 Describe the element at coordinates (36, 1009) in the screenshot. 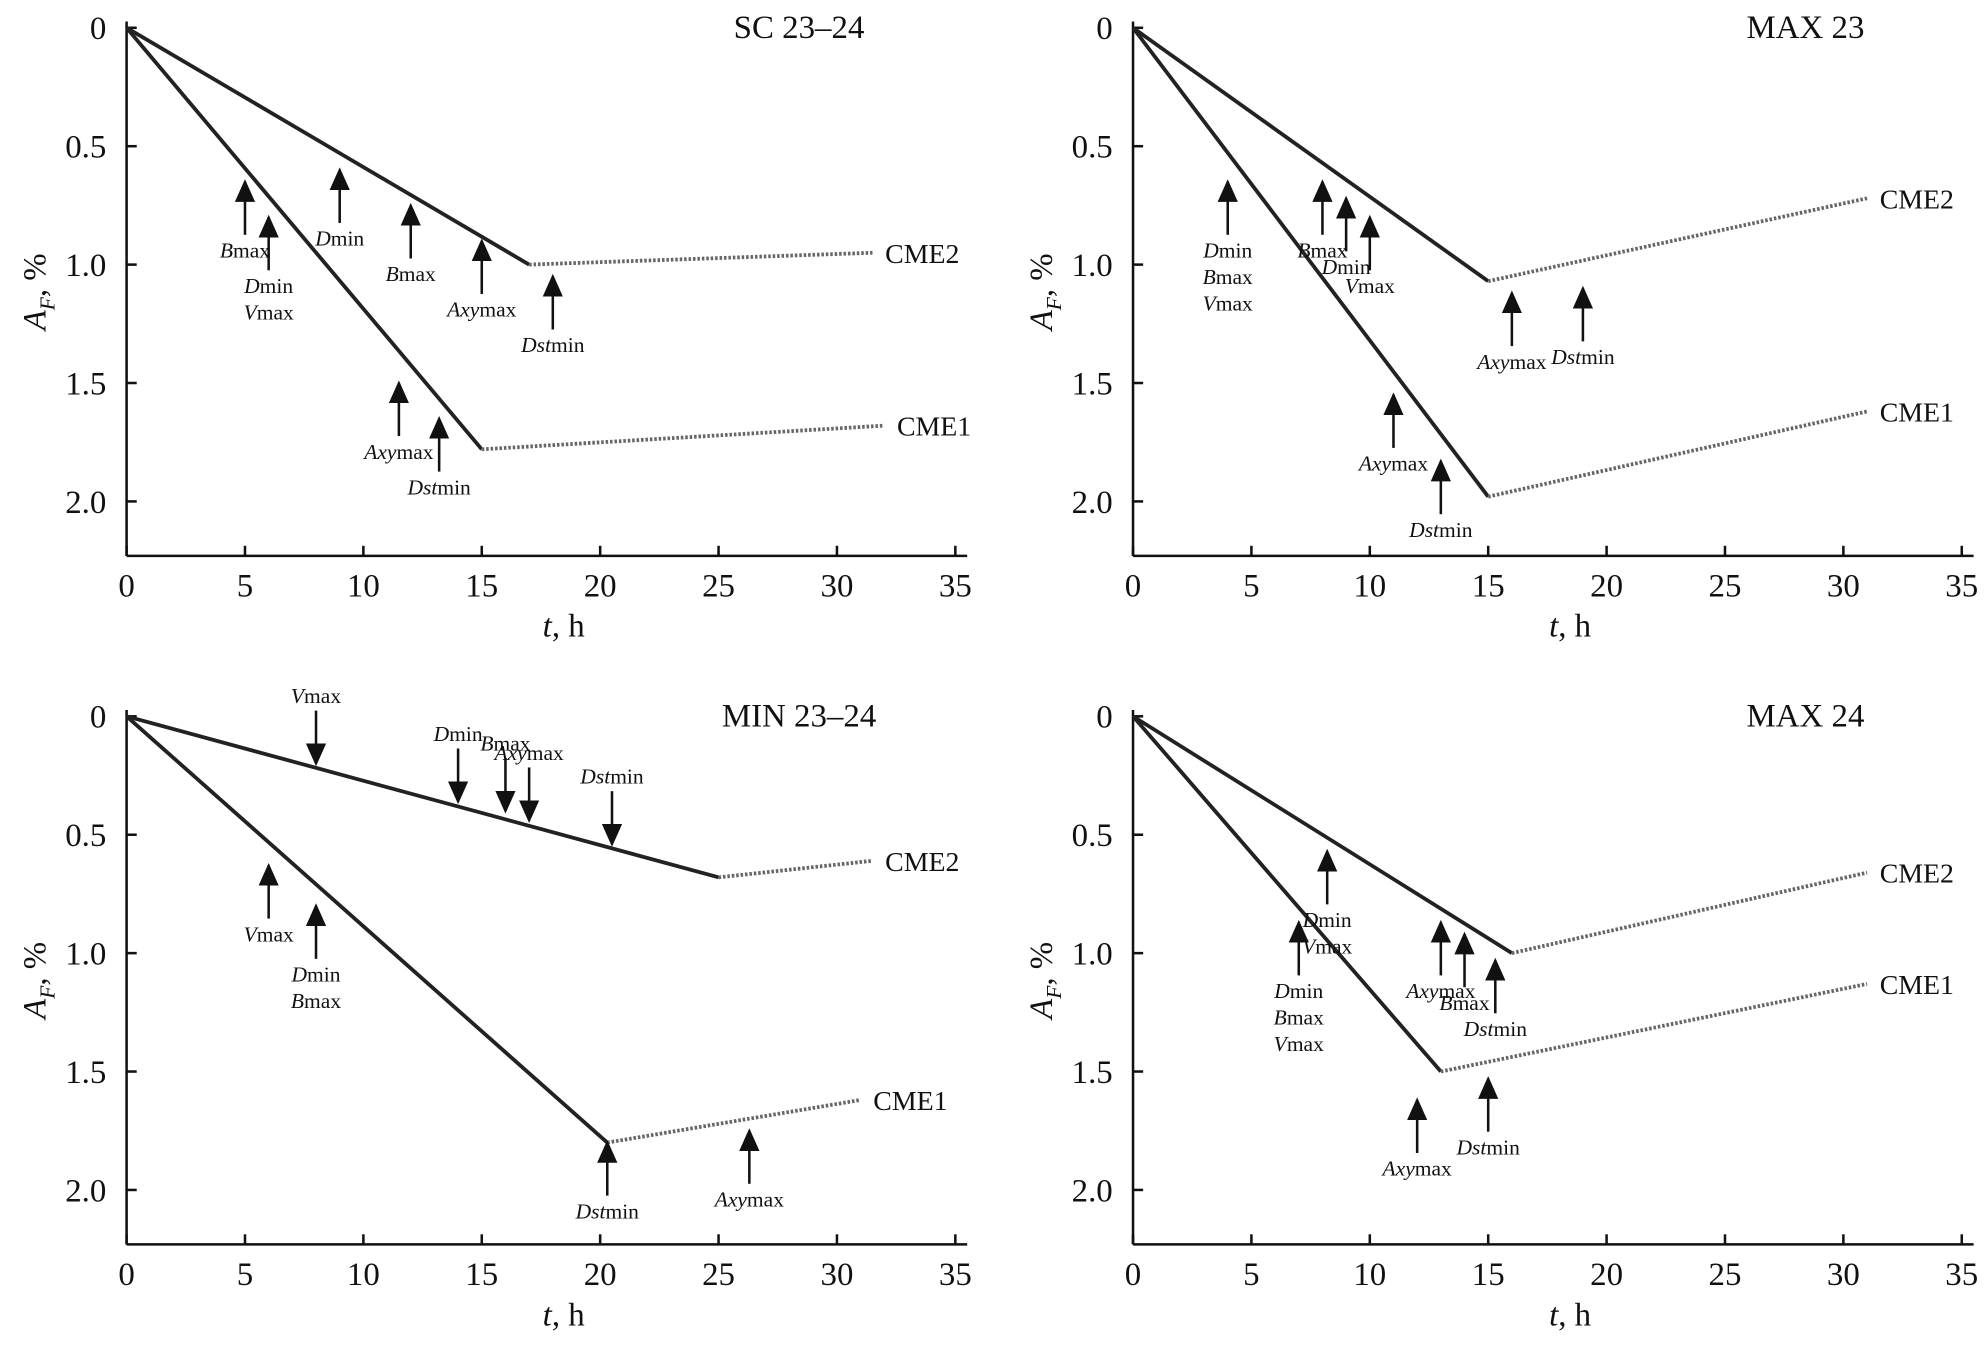

I see `y-label-main: A` at that location.